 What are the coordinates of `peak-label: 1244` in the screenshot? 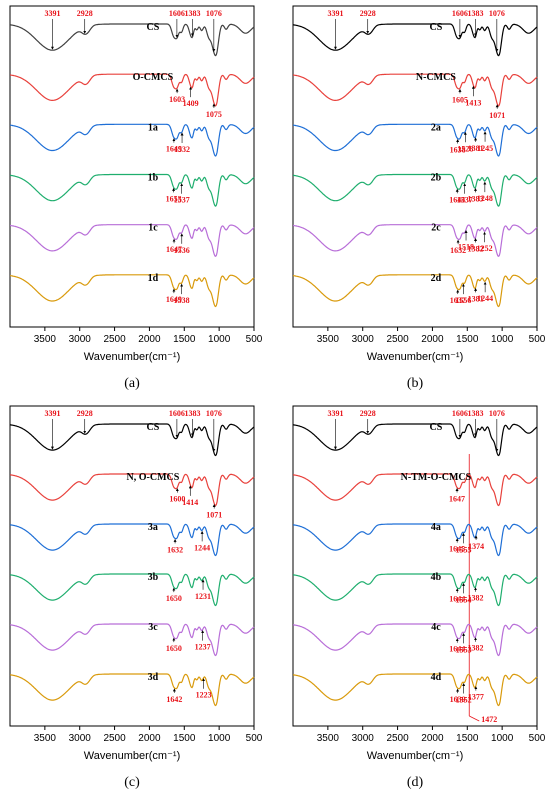 It's located at (485, 298).